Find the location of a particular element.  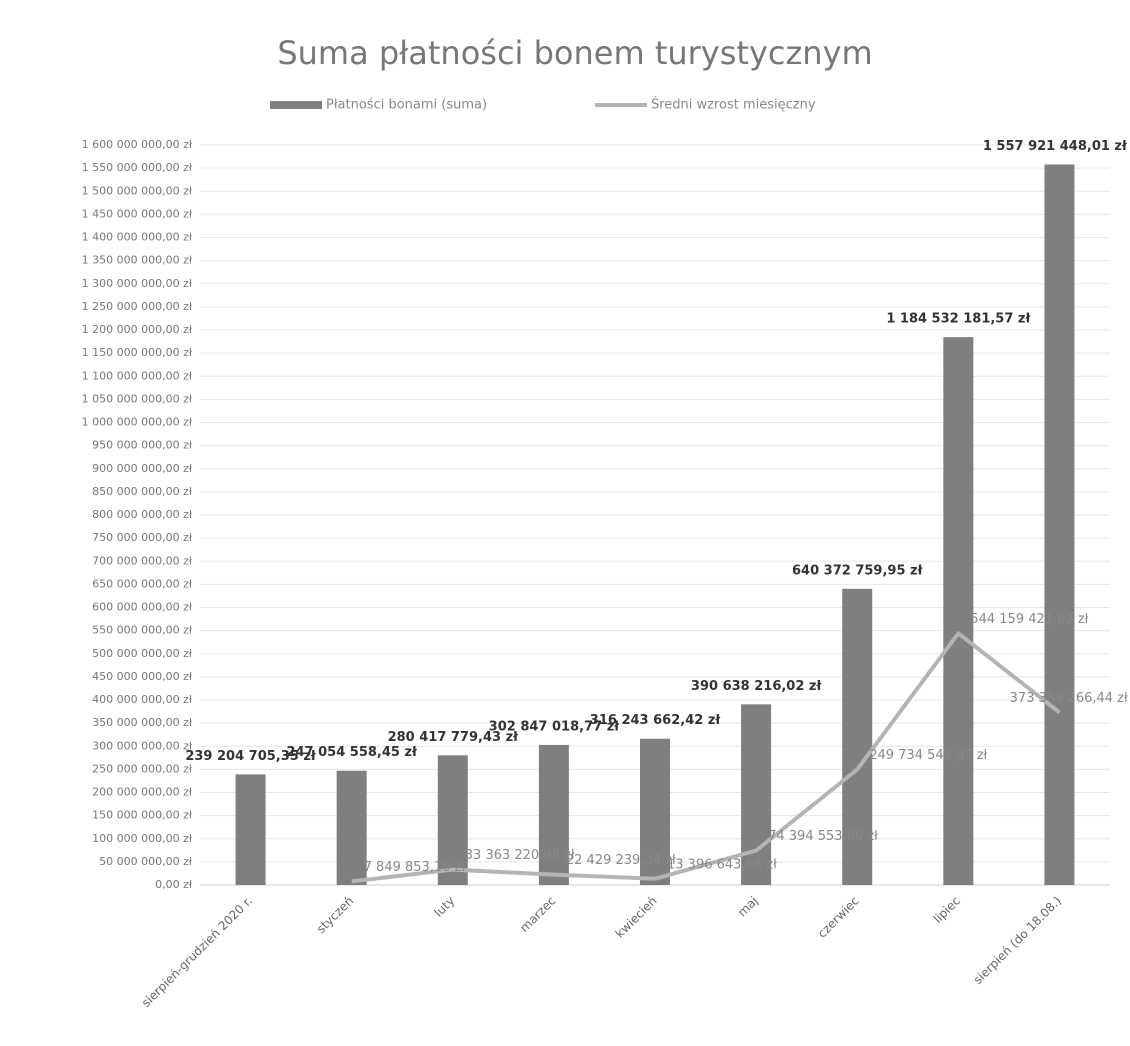

y-tick-label: 350 000 000,00 zł is located at coordinates (142, 722).